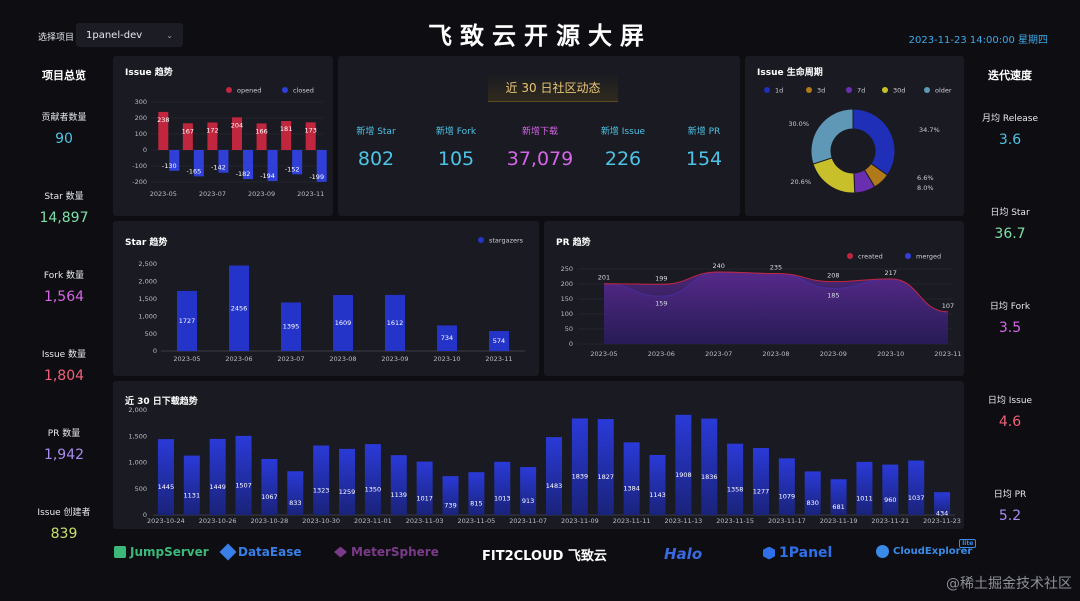 The height and width of the screenshot is (601, 1080). I want to click on logo-1panel: 1Panel, so click(797, 553).